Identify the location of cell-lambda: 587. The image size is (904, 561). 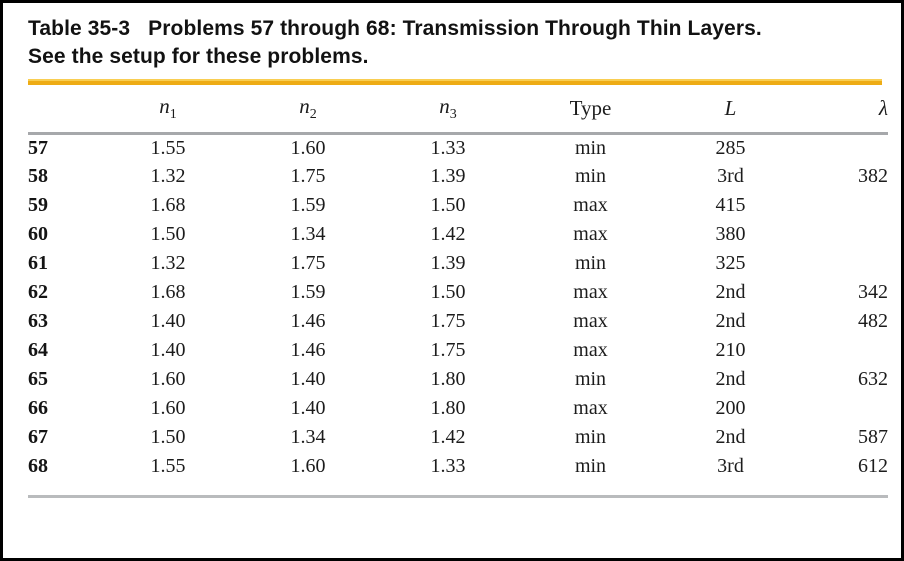
(873, 437).